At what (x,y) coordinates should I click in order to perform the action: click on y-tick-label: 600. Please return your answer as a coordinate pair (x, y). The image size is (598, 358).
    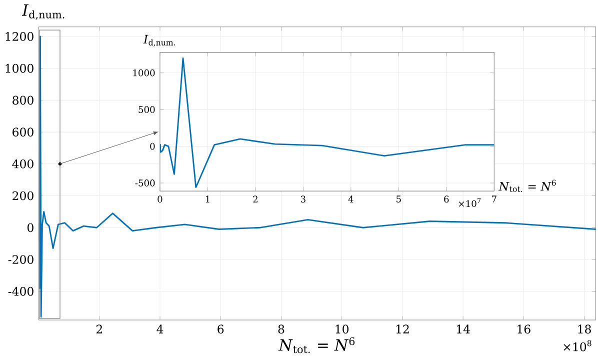
    Looking at the image, I should click on (23, 132).